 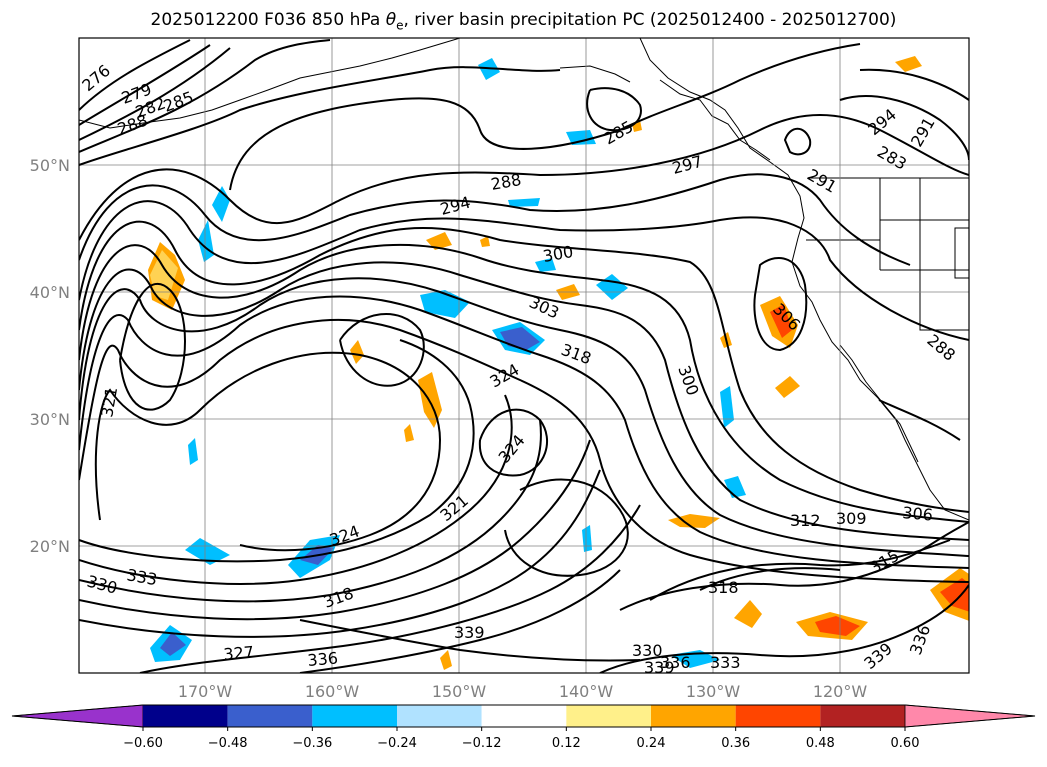 I want to click on lat-label: 40°N, so click(x=50, y=292).